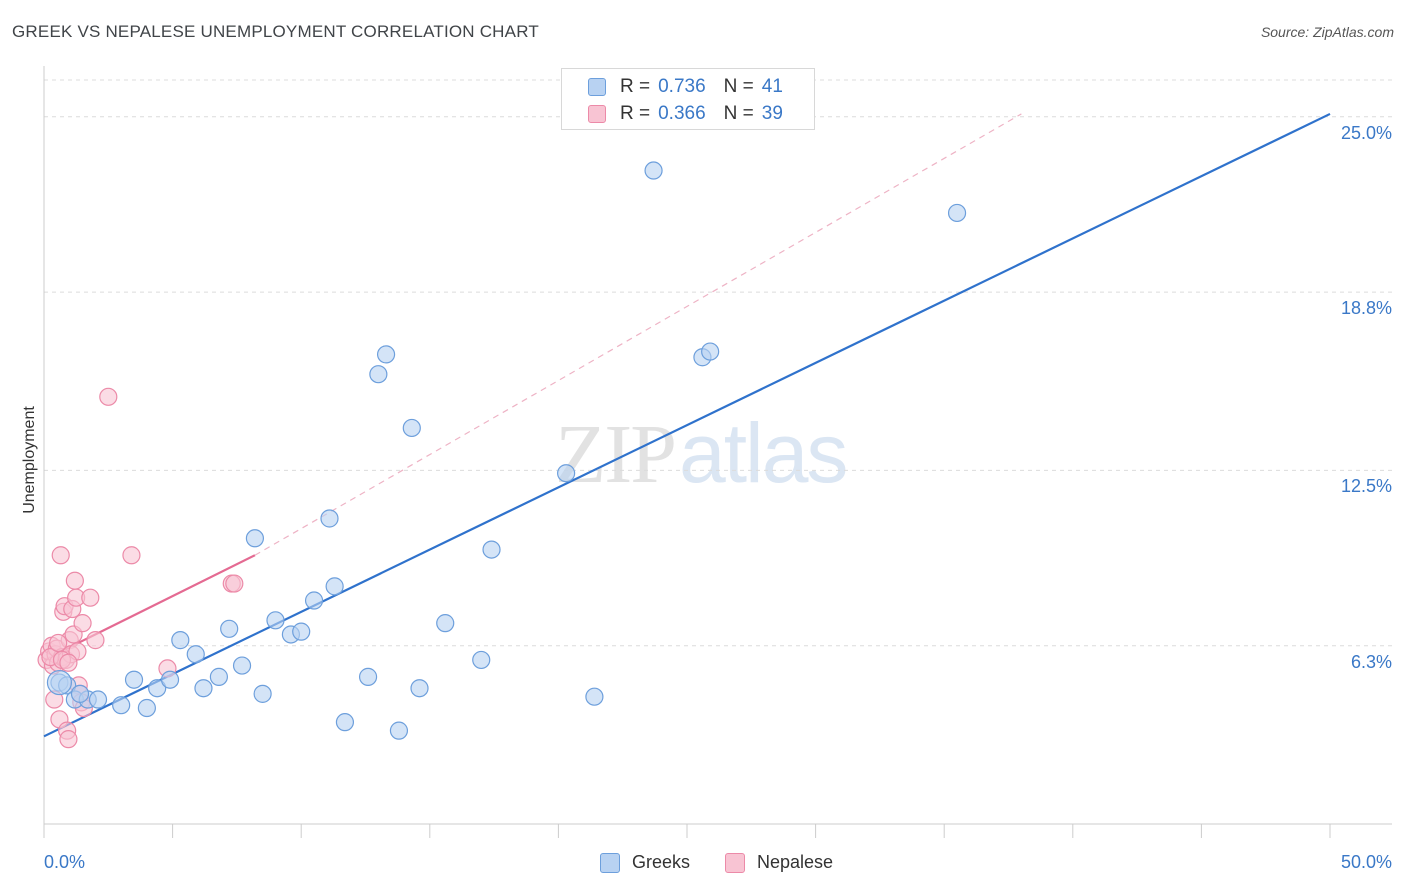 This screenshot has width=1406, height=892. I want to click on legend-item-greeks: Greeks, so click(645, 862).